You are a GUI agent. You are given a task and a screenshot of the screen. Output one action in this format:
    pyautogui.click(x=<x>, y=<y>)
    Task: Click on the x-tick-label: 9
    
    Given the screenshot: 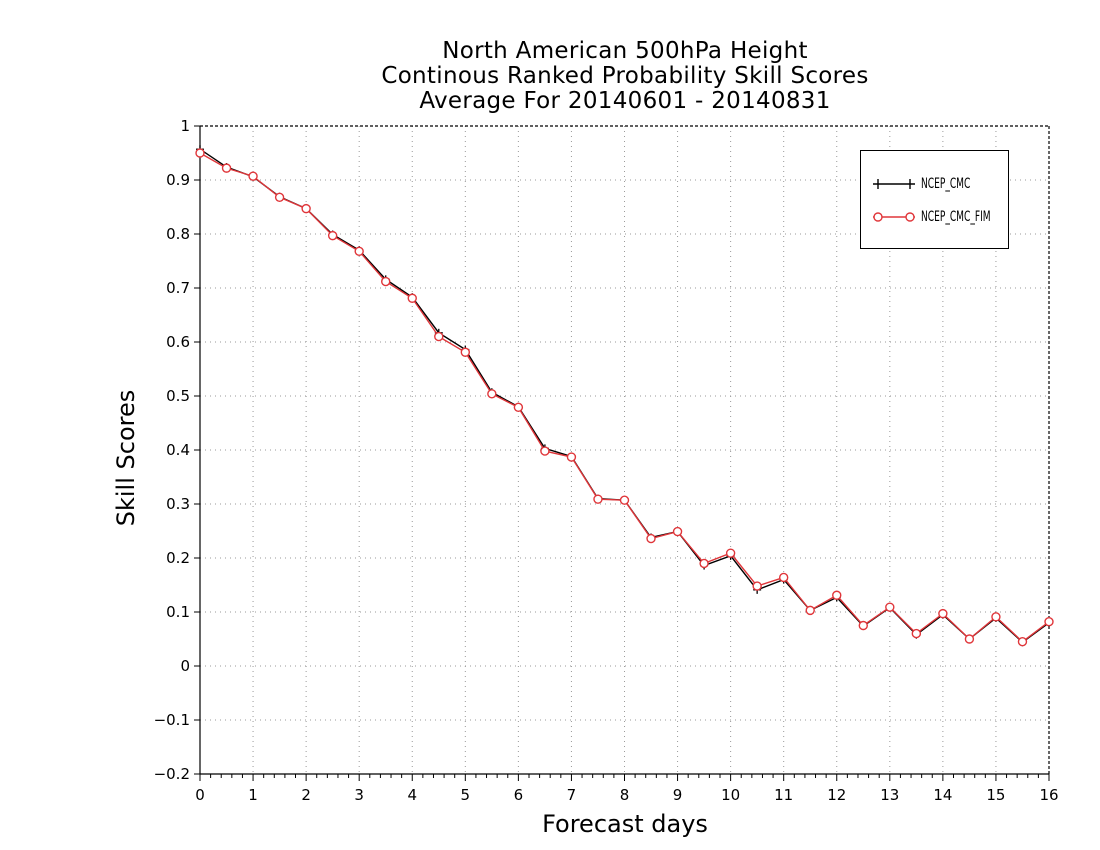 What is the action you would take?
    pyautogui.click(x=678, y=795)
    